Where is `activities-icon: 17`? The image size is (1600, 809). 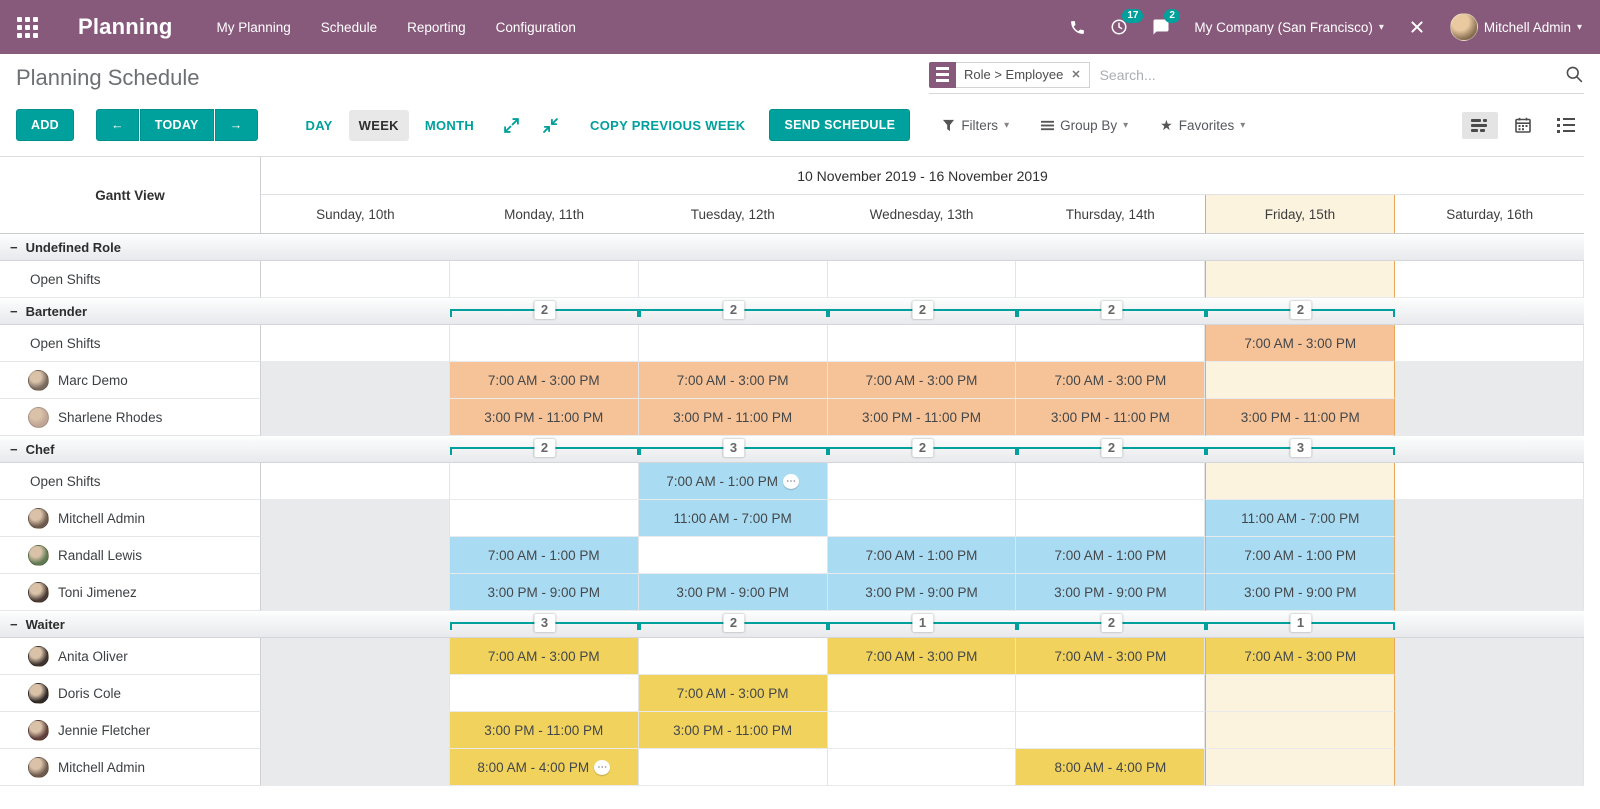 activities-icon: 17 is located at coordinates (1127, 22).